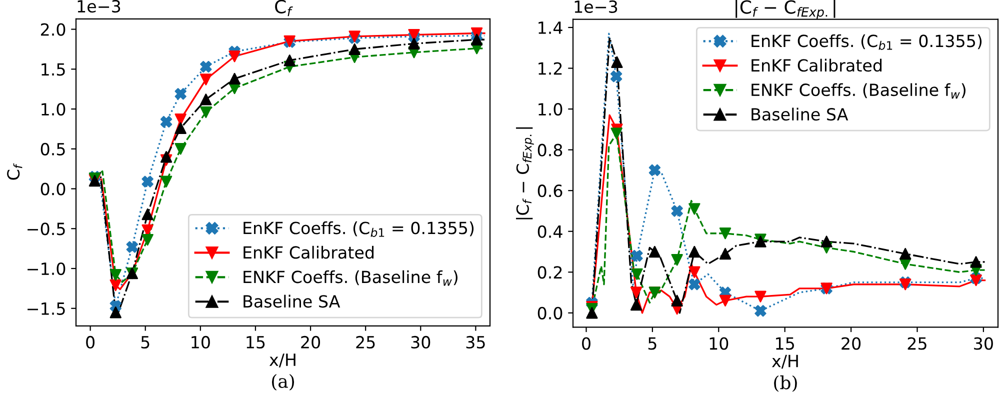 This screenshot has width=1000, height=420. What do you see at coordinates (550, 68) in the screenshot?
I see `y-tick-label: 1.2` at bounding box center [550, 68].